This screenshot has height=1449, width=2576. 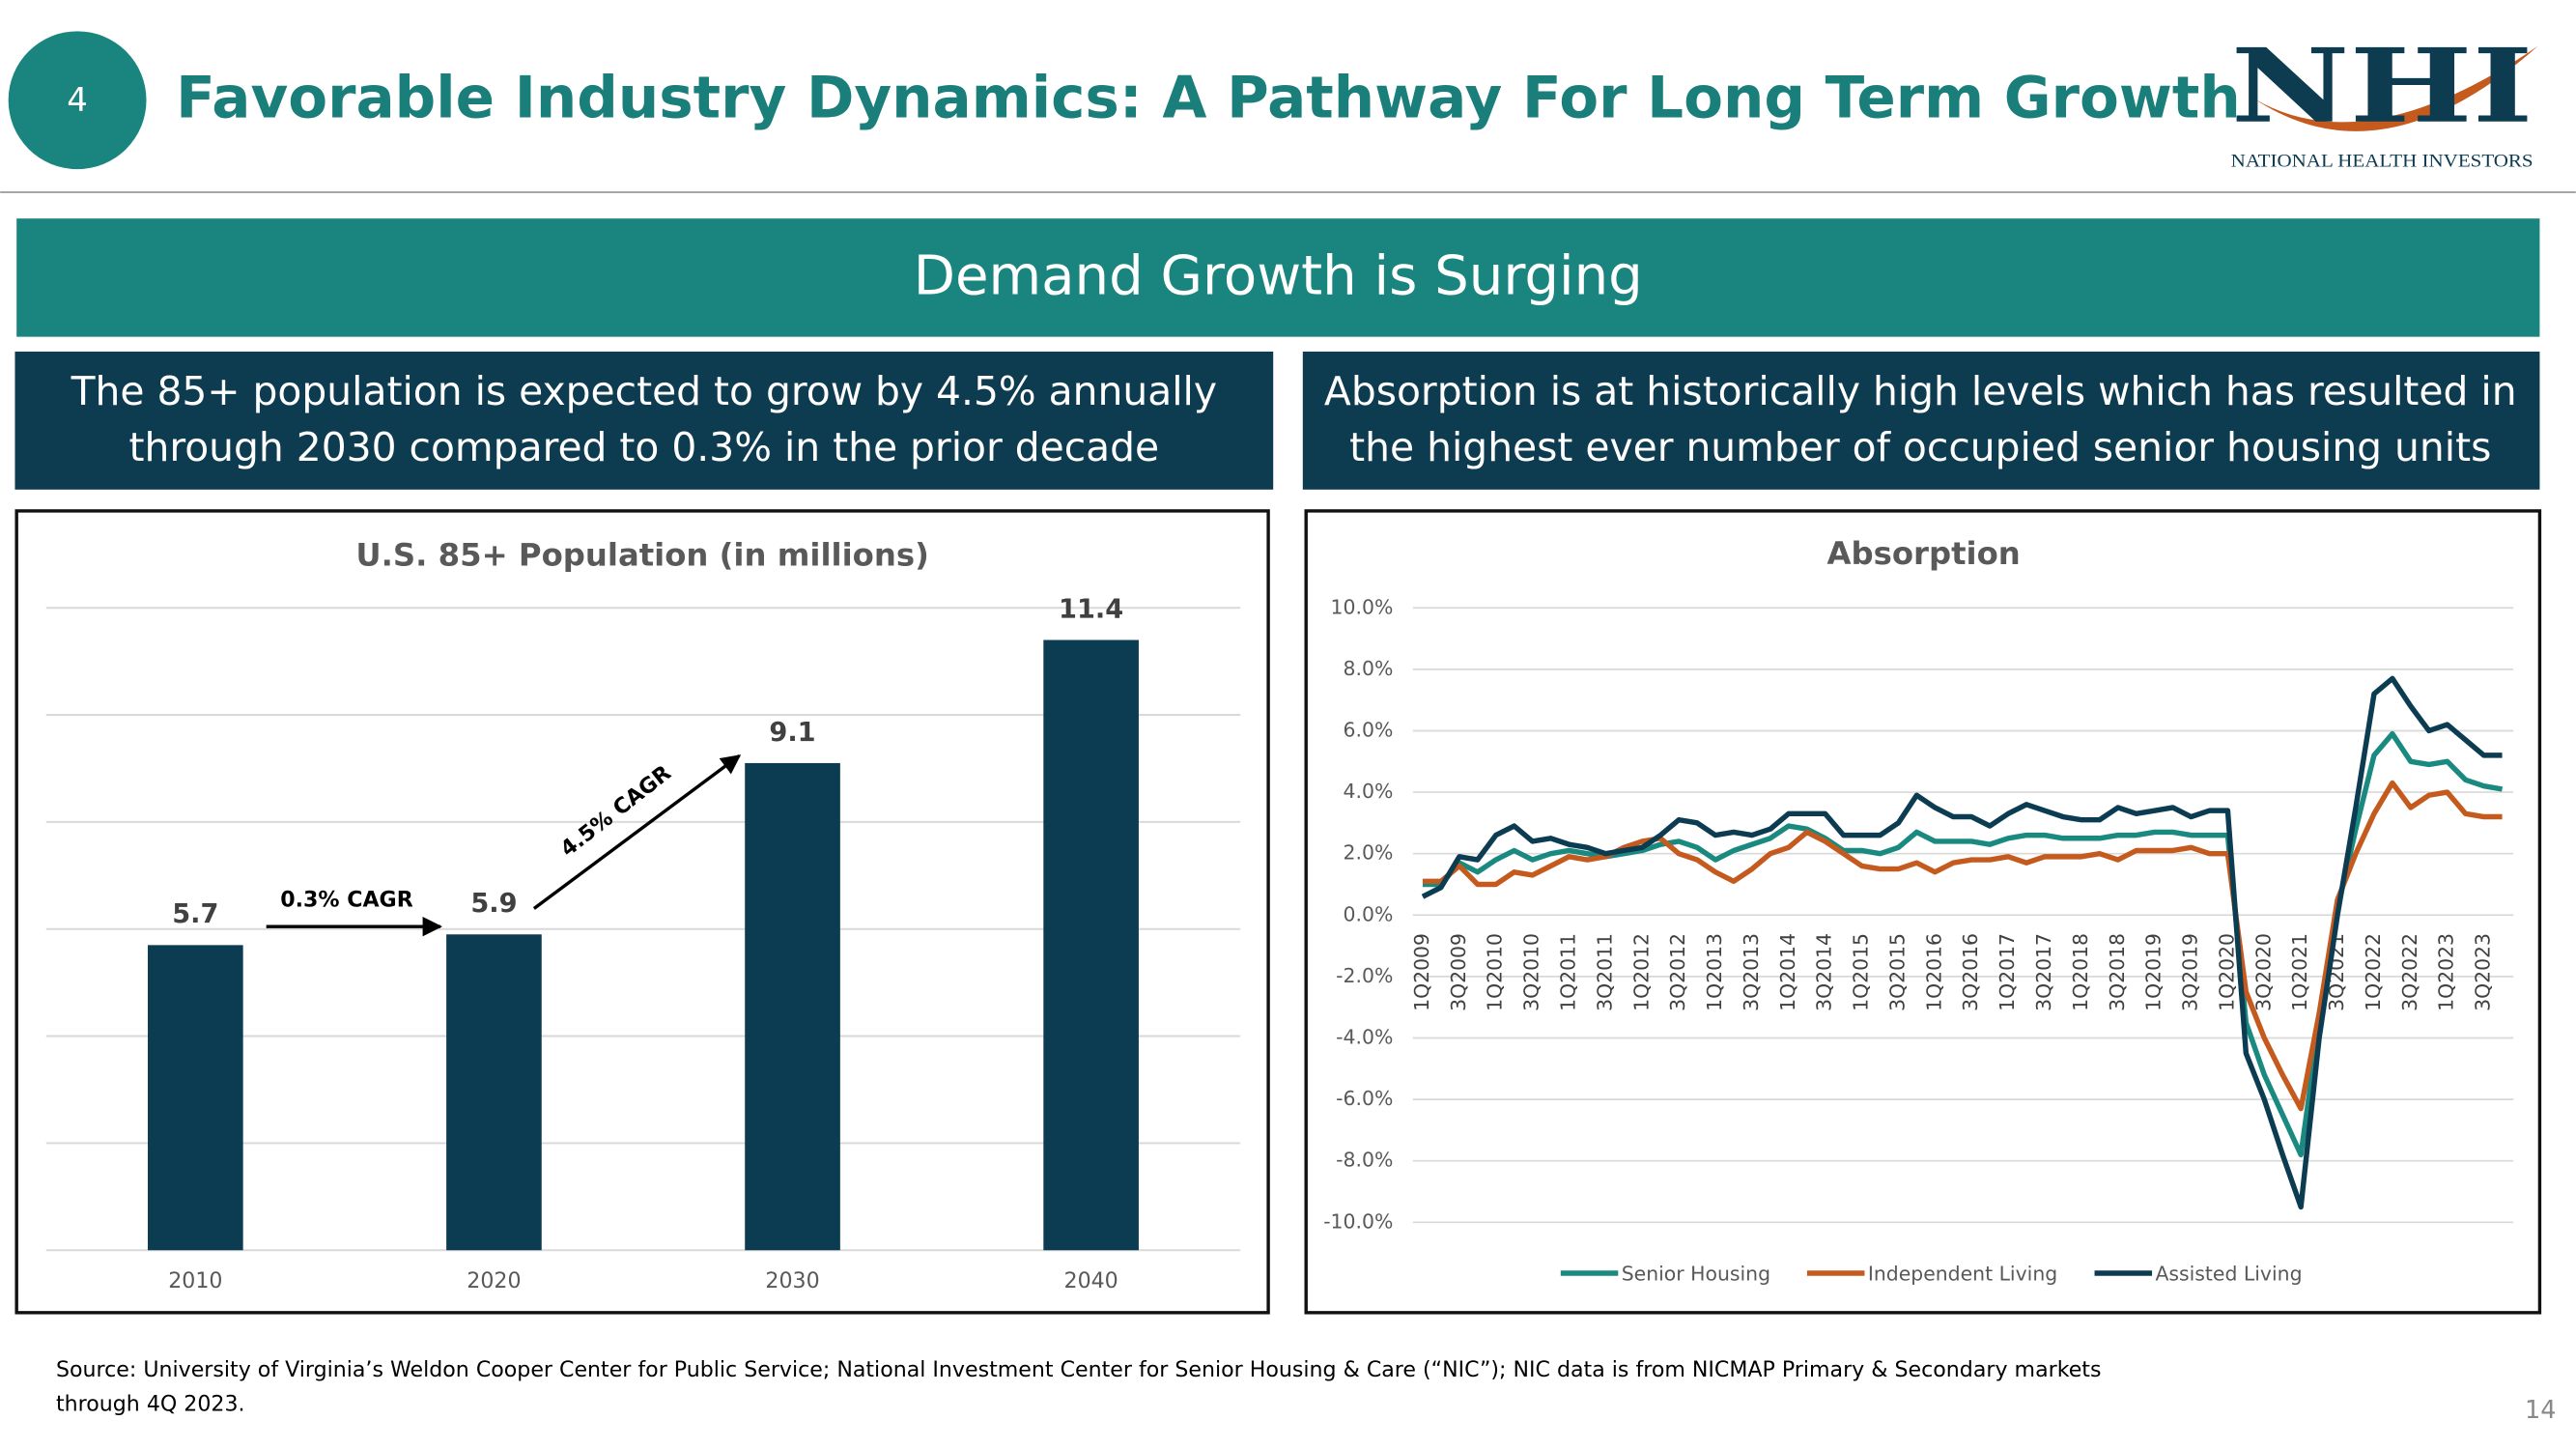 I want to click on x-tick-label: 2010, so click(x=195, y=1280).